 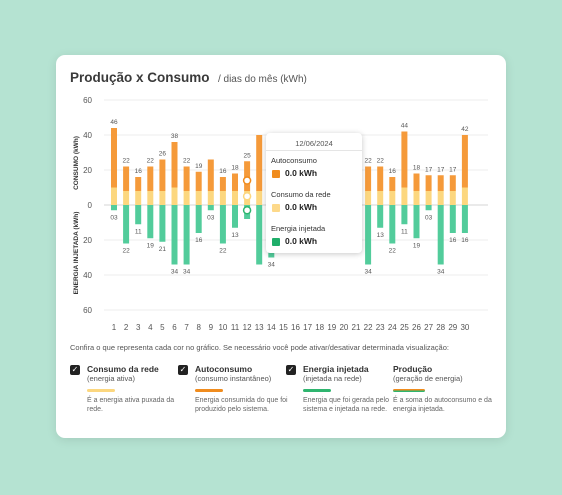 What do you see at coordinates (314, 150) in the screenshot?
I see `tooltip-divider` at bounding box center [314, 150].